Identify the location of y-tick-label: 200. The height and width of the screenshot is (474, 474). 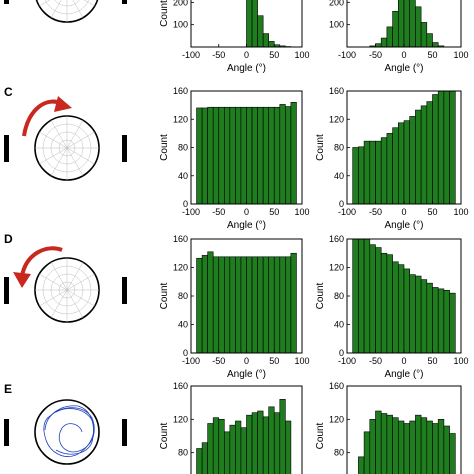
(180, 3).